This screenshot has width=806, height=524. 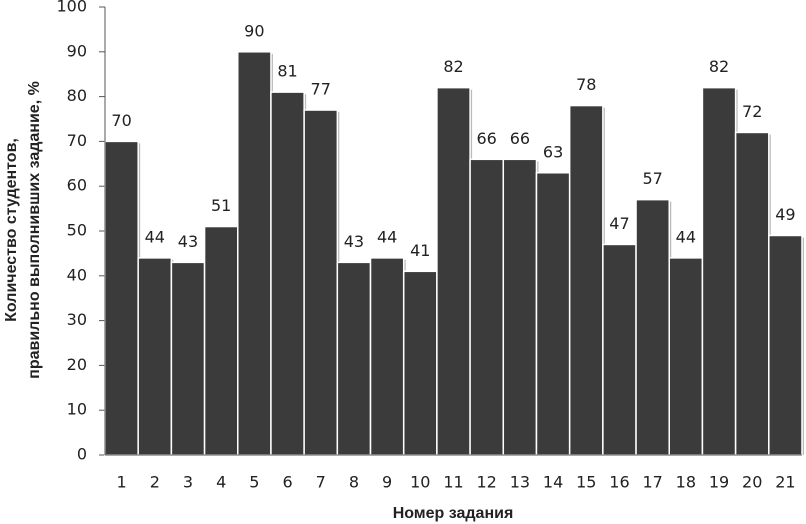 I want to click on value-label: 63, so click(x=553, y=151).